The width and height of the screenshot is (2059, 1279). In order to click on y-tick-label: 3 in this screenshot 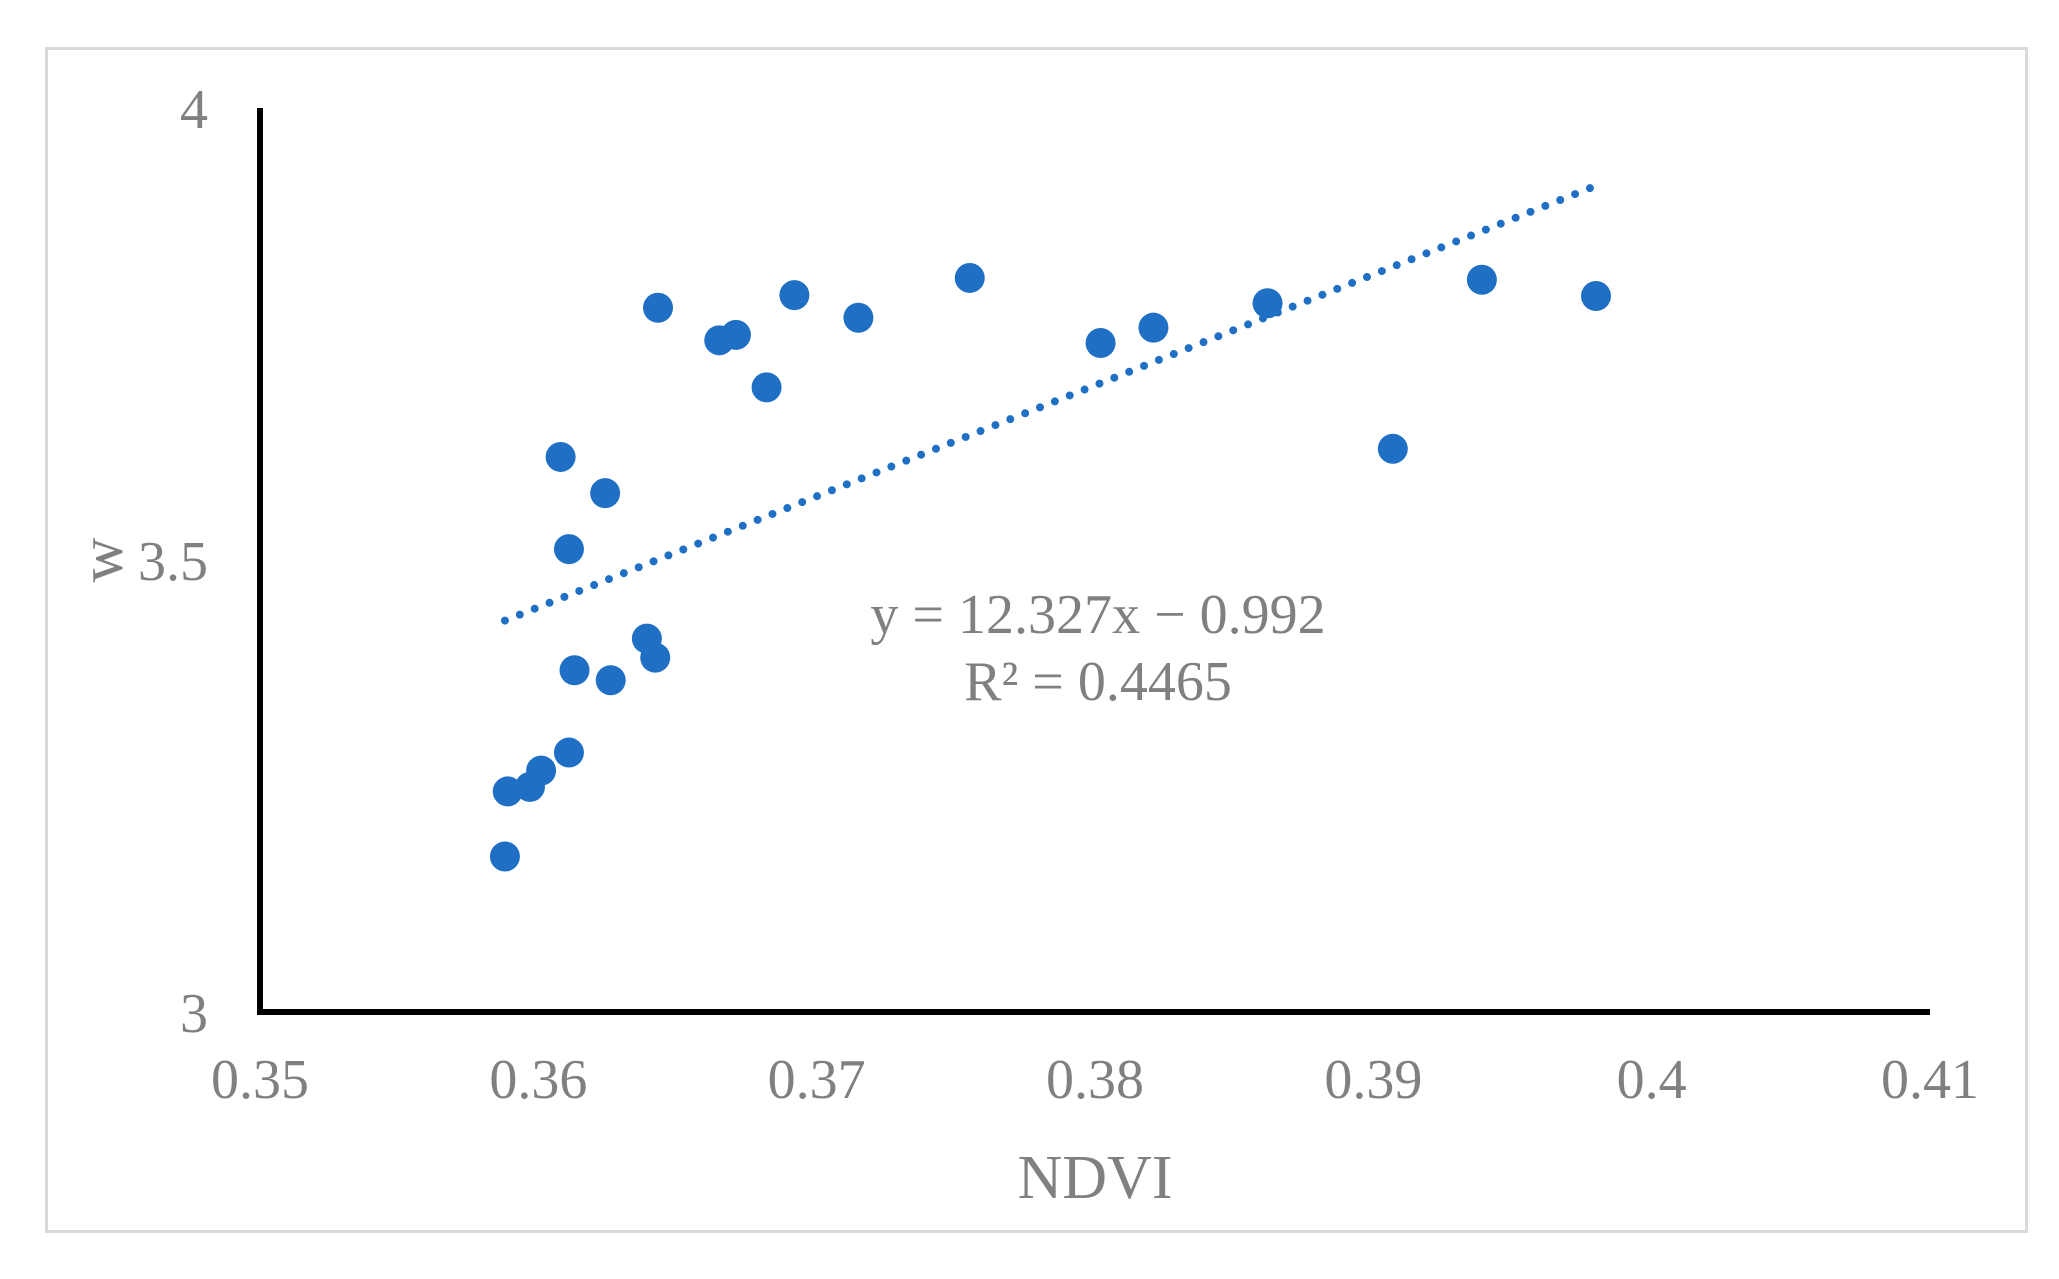, I will do `click(194, 1014)`.